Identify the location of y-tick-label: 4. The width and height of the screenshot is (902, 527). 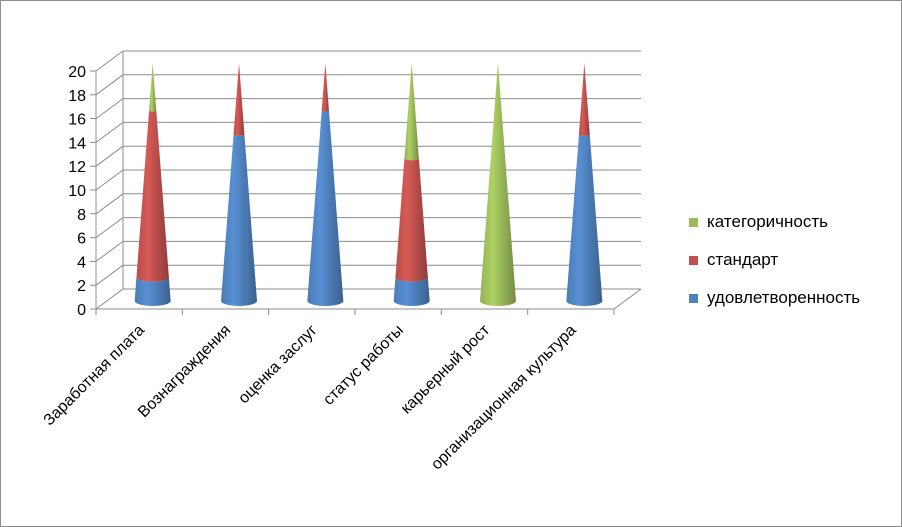
(81, 262).